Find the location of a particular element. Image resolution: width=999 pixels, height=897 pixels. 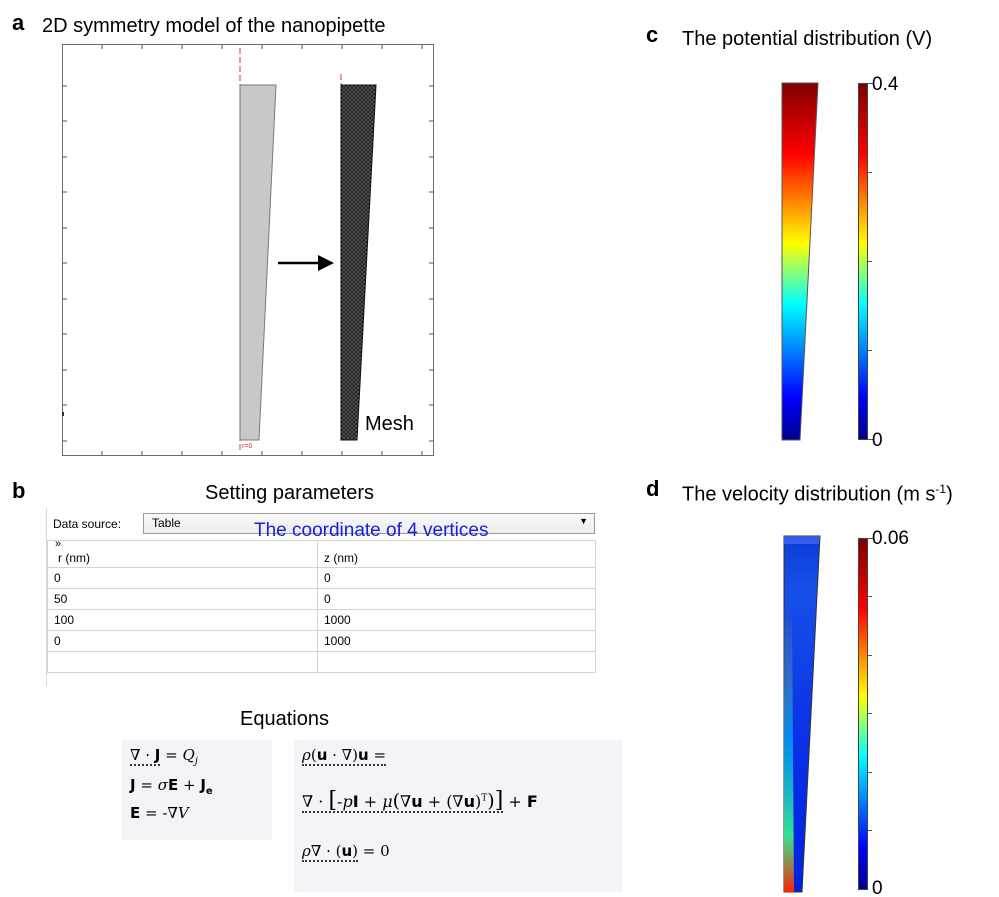

panel-b-title: Setting parameters is located at coordinates (289, 493).